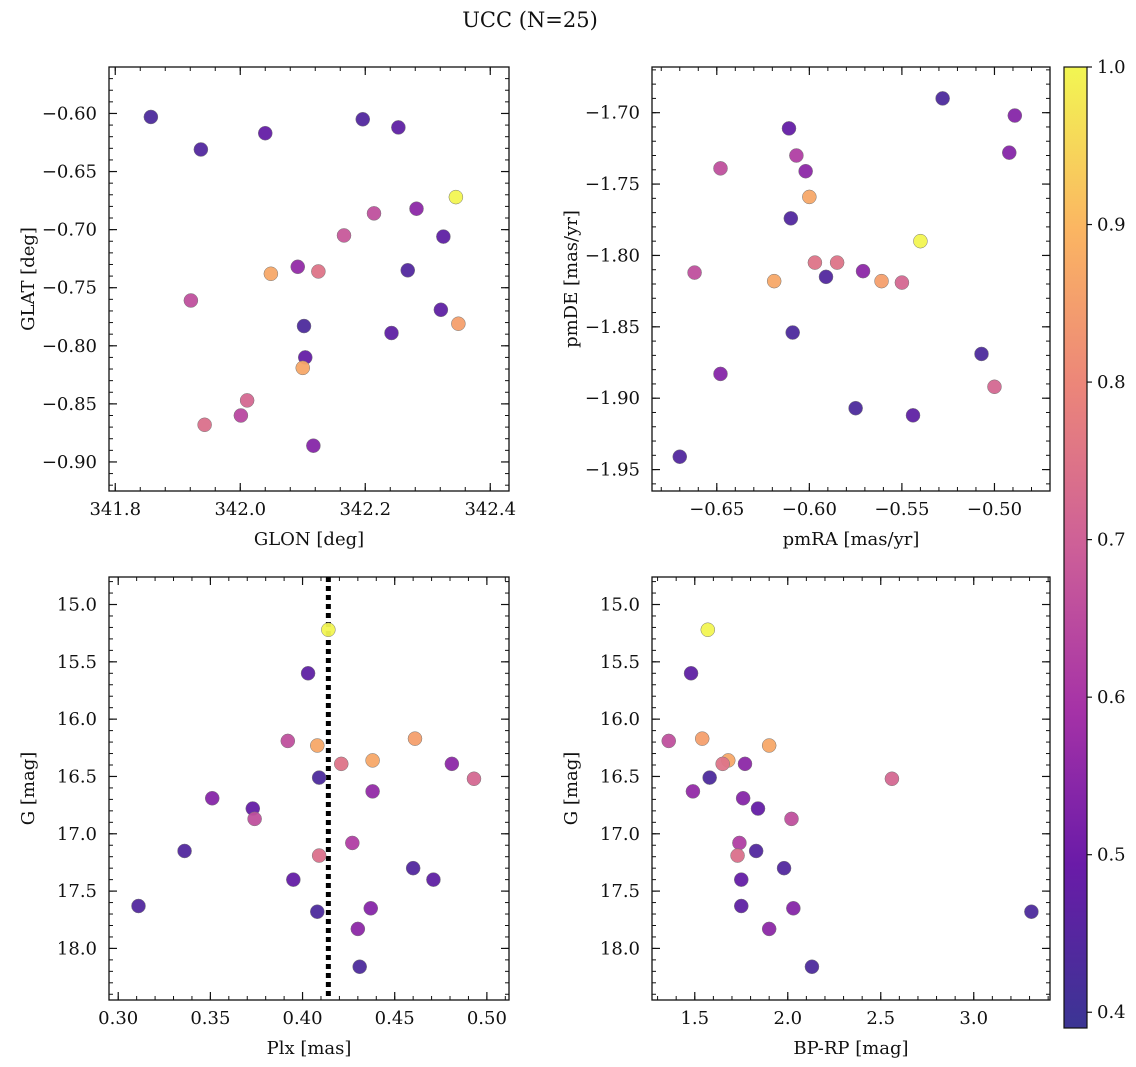 This screenshot has height=1067, width=1136. What do you see at coordinates (612, 113) in the screenshot?
I see `y-tick-label: −1.70` at bounding box center [612, 113].